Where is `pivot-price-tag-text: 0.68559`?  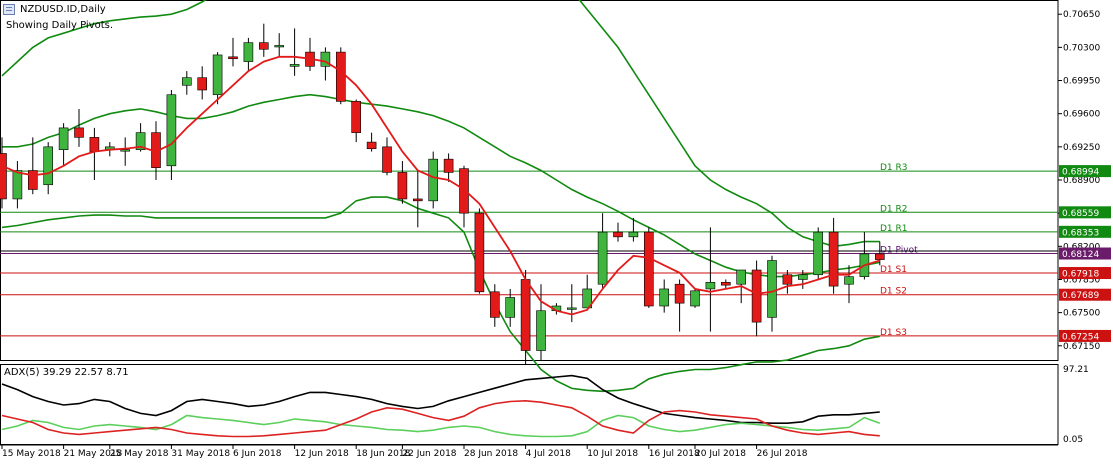 pivot-price-tag-text: 0.68559 is located at coordinates (1080, 214).